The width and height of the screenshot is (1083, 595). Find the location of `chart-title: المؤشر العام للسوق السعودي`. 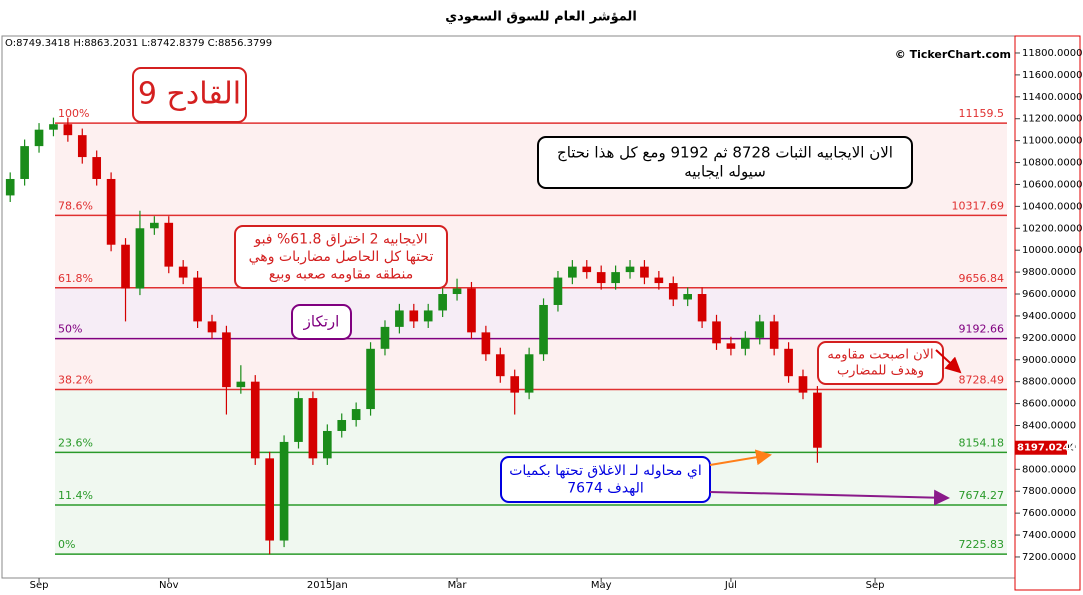

chart-title: المؤشر العام للسوق السعودي is located at coordinates (541, 17).